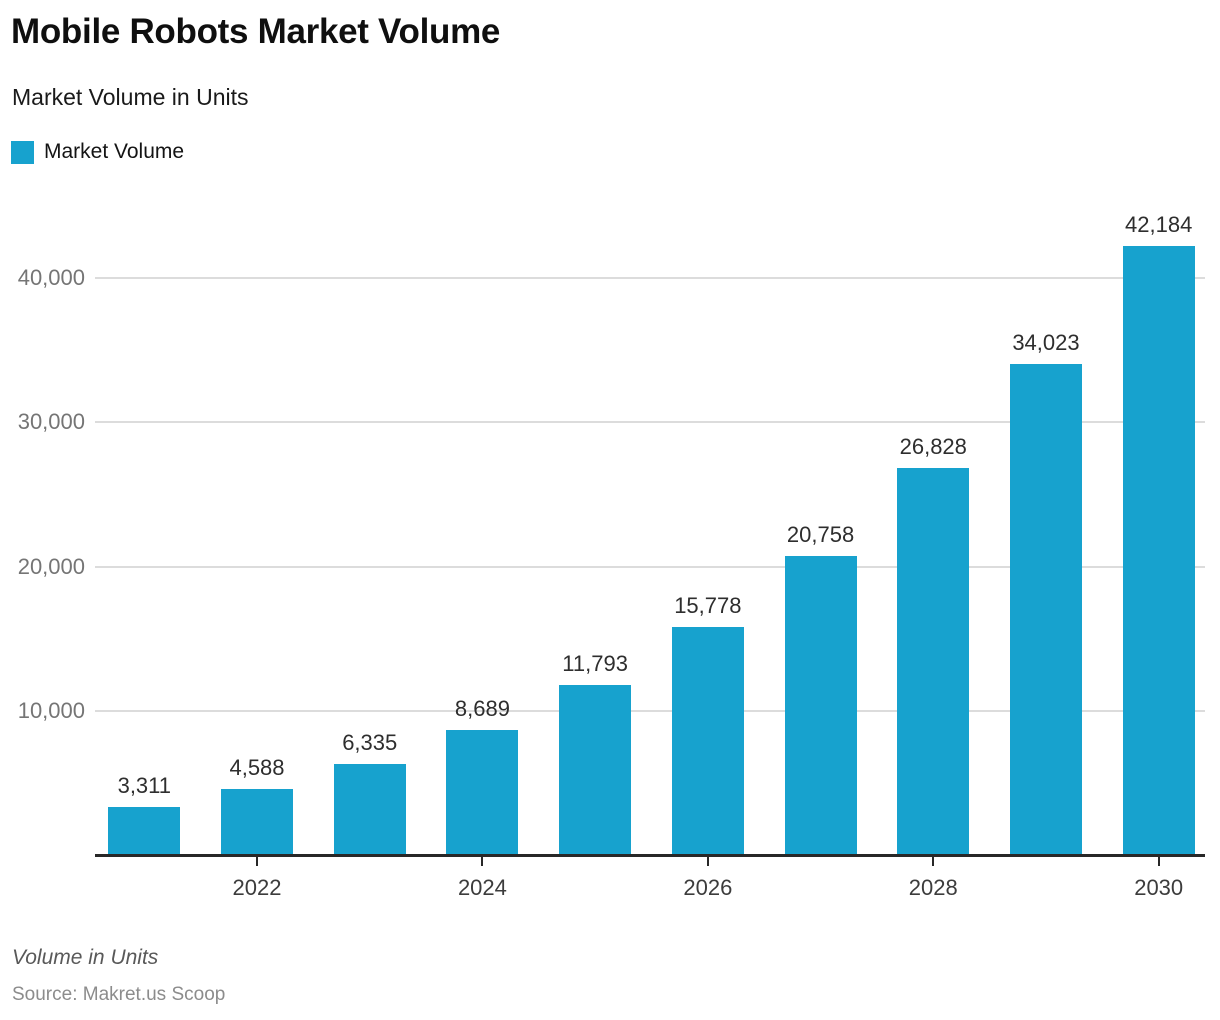  Describe the element at coordinates (595, 663) in the screenshot. I see `bar-value-label: 11,793` at that location.